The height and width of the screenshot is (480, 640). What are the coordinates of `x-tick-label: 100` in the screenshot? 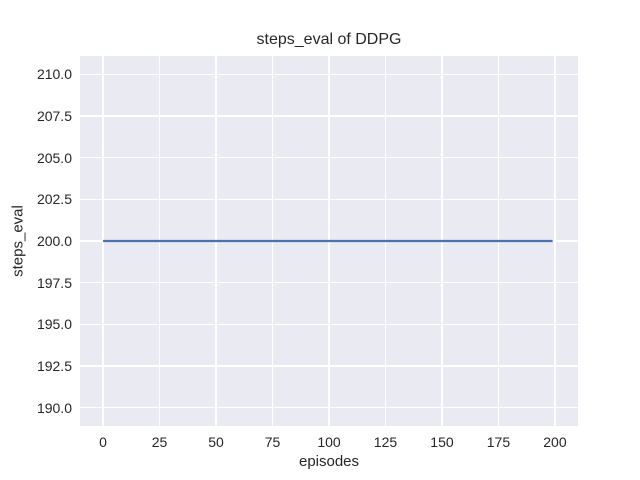 It's located at (329, 442).